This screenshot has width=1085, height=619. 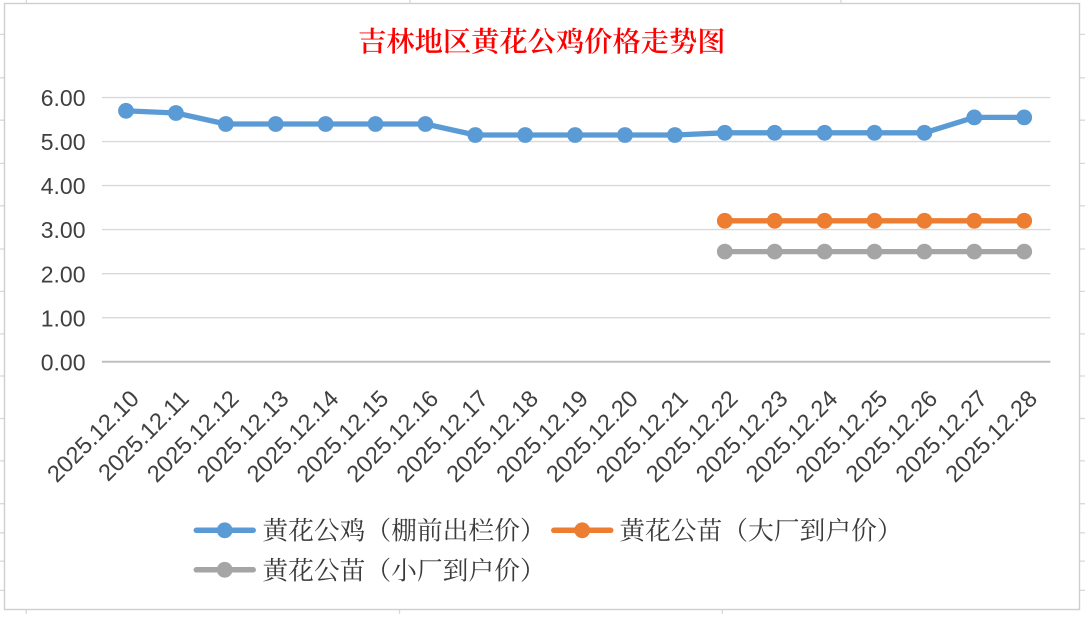 I want to click on svg-text: 0.00, so click(x=63, y=362).